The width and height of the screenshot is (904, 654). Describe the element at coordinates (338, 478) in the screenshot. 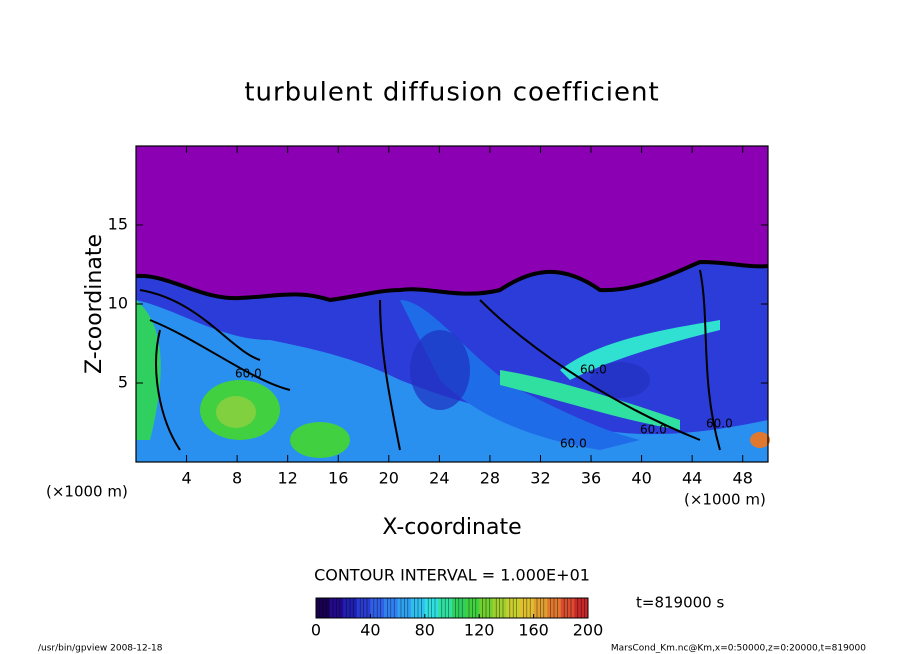

I see `x-tick-label: 16` at that location.